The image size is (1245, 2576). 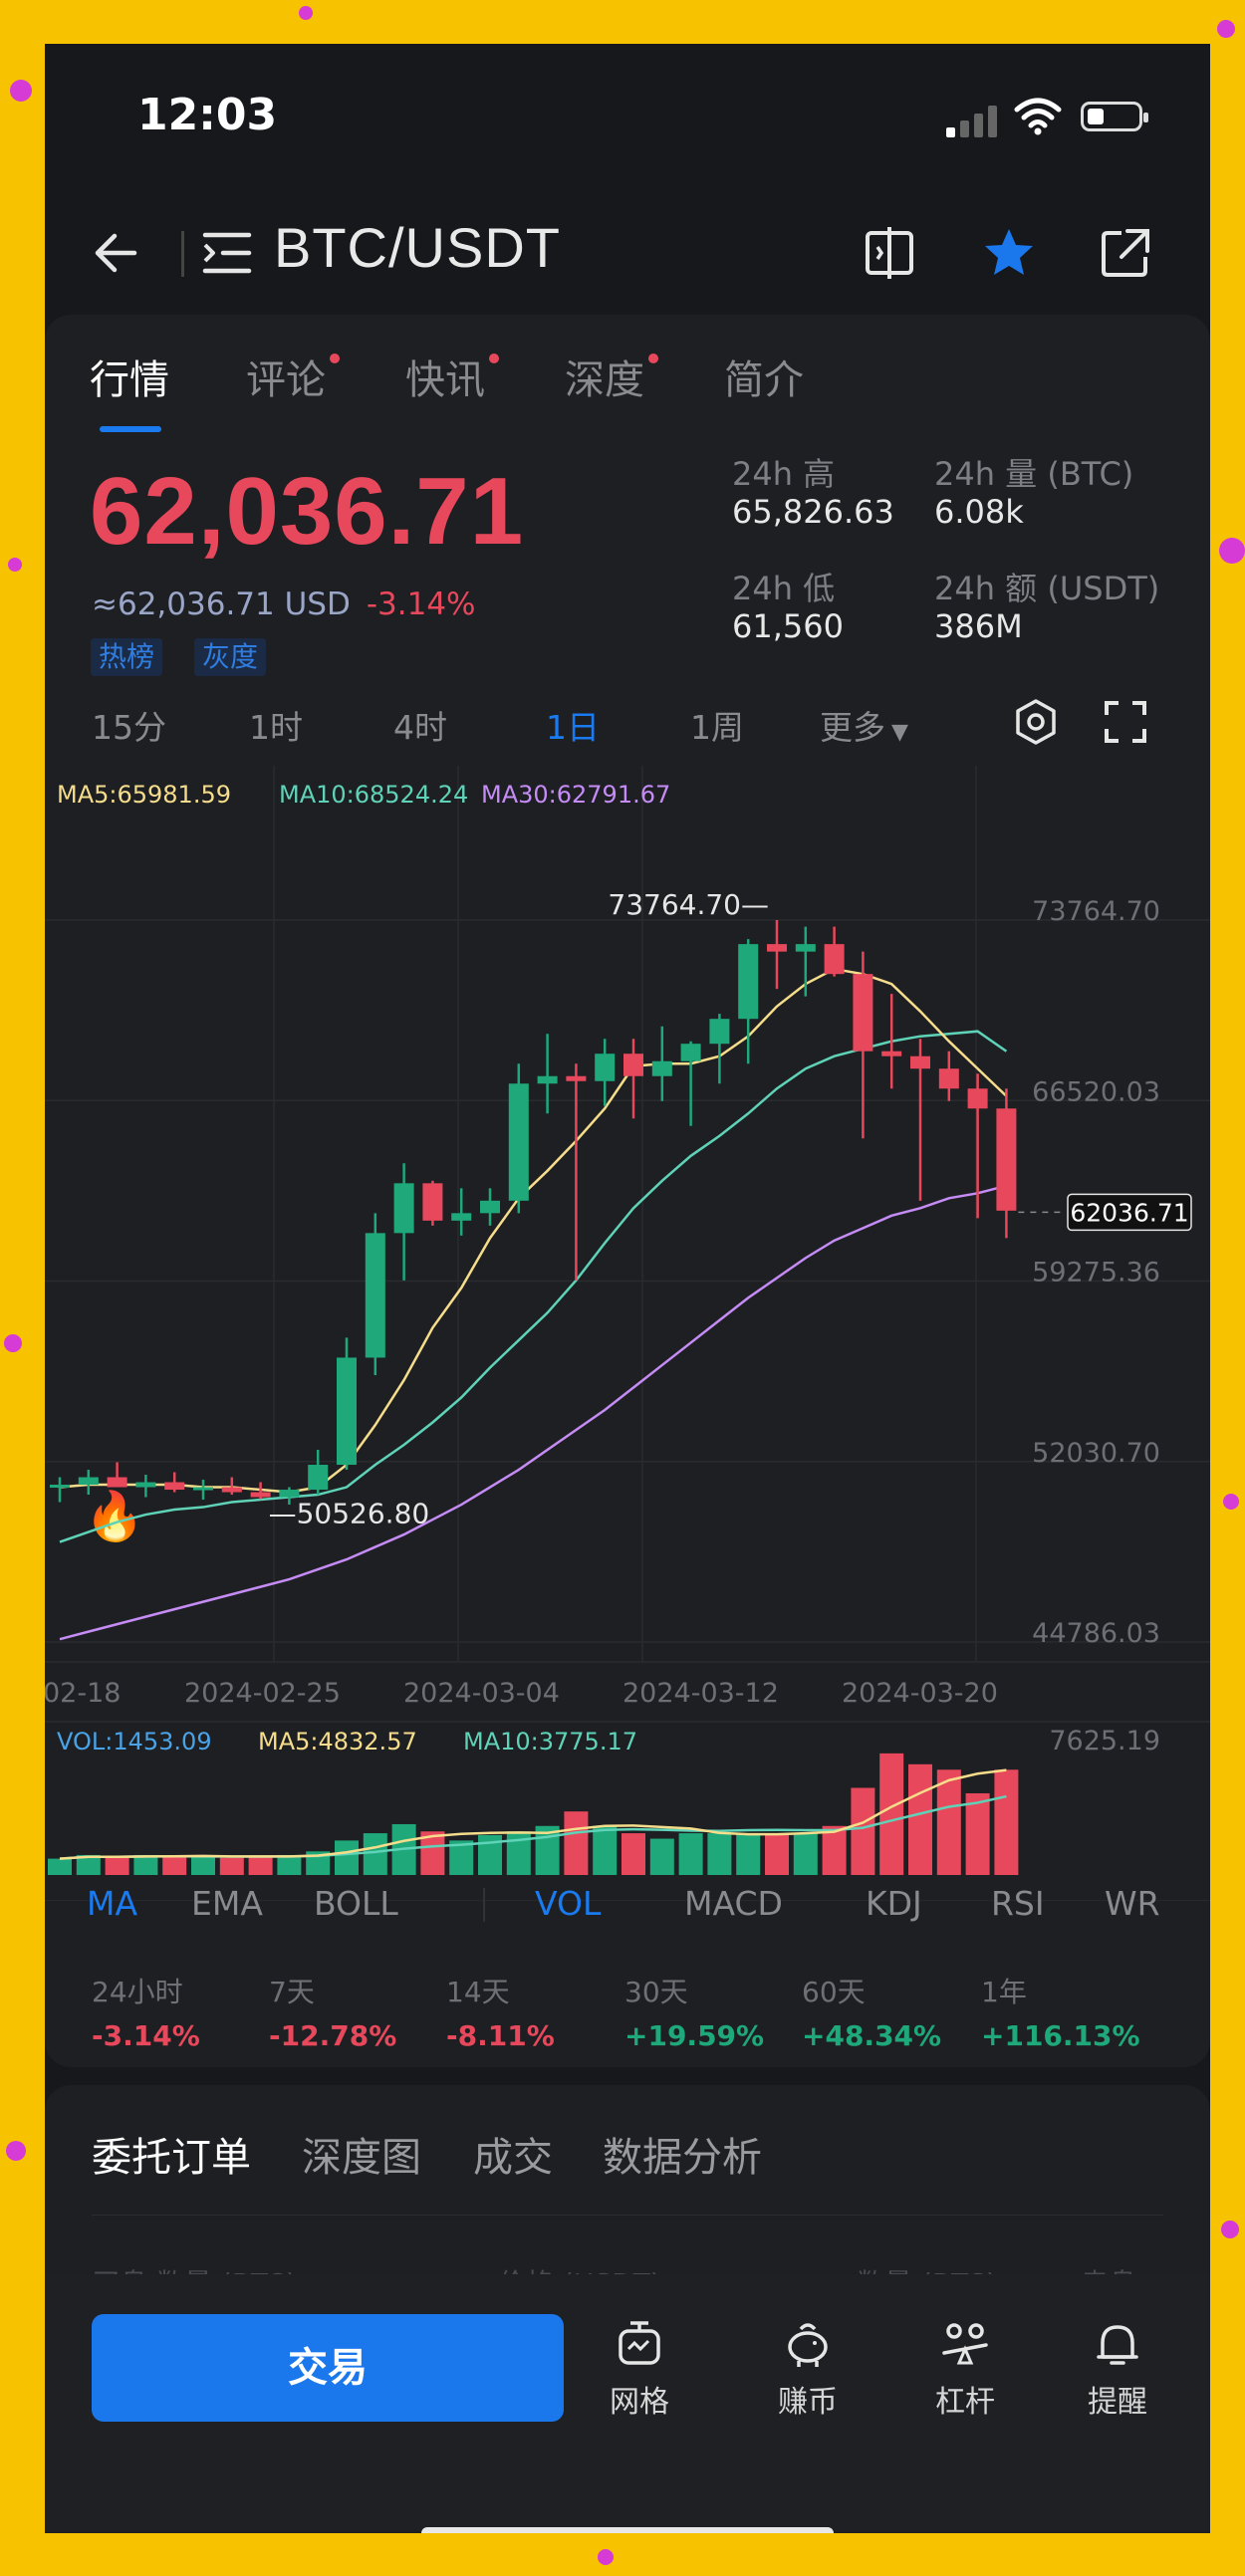 I want to click on favorite-star-icon, so click(x=1009, y=253).